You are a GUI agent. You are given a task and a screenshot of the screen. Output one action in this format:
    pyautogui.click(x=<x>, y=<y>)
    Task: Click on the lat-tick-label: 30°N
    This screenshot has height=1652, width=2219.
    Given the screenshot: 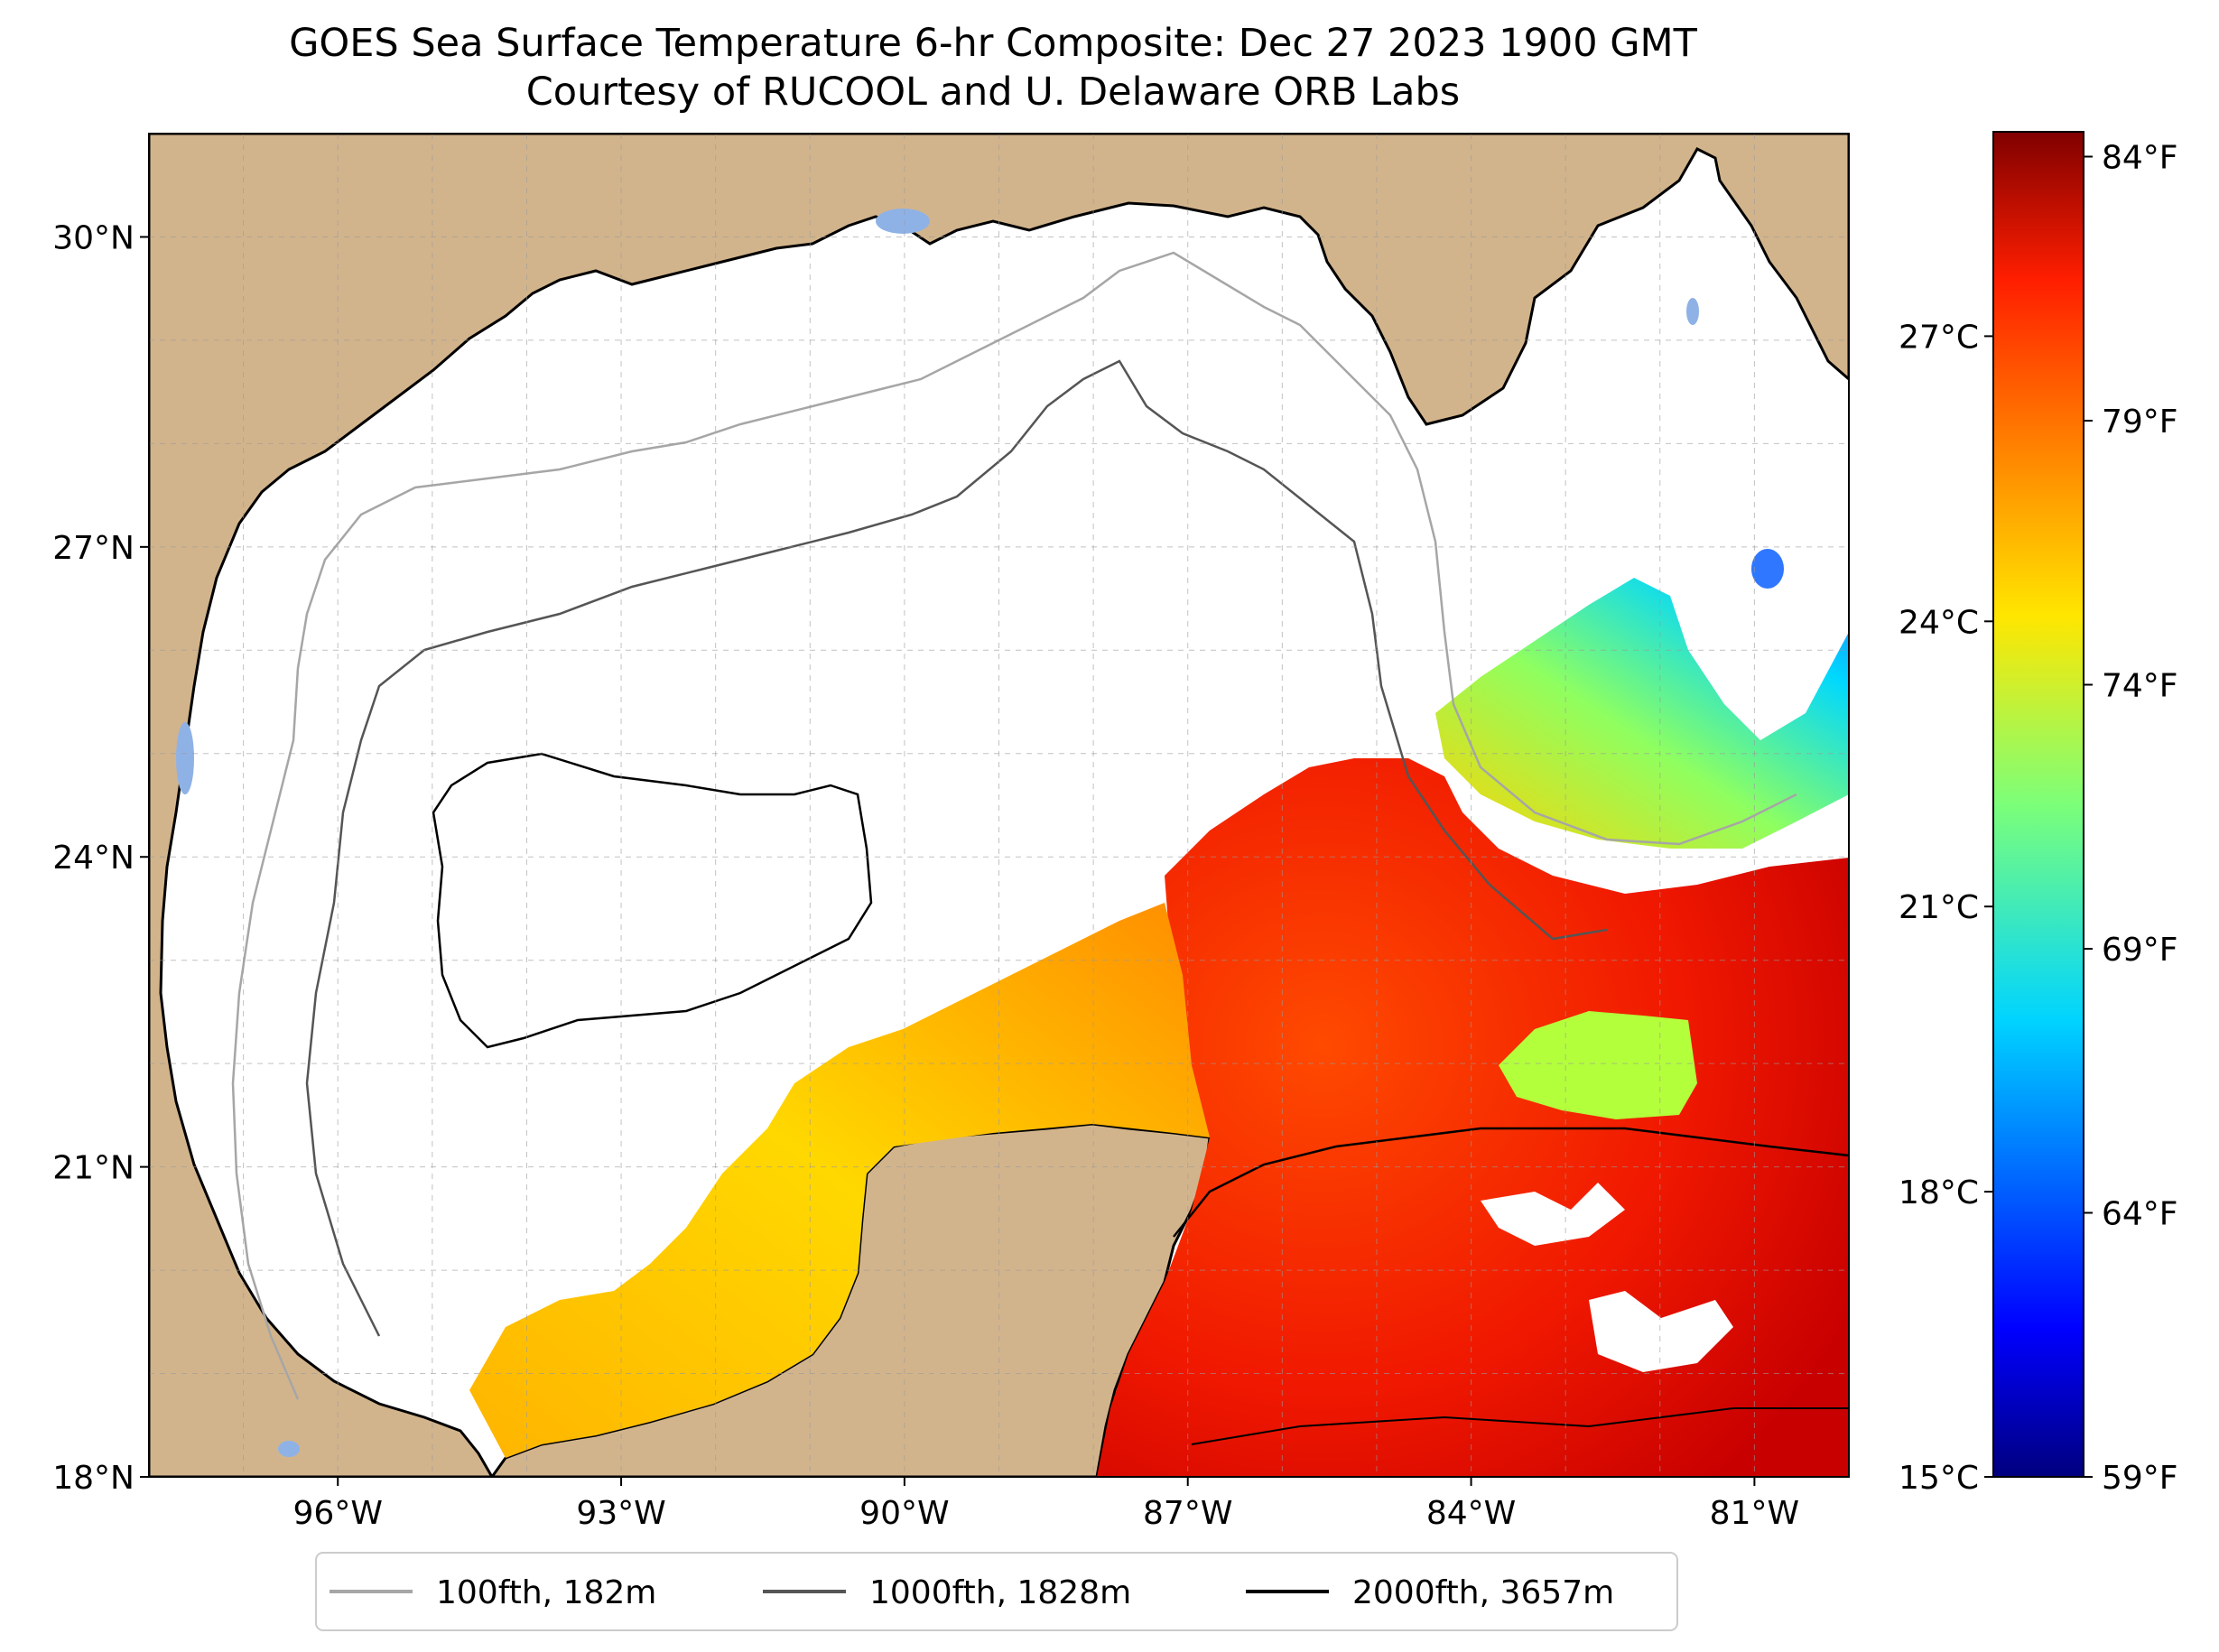 What is the action you would take?
    pyautogui.click(x=93, y=237)
    